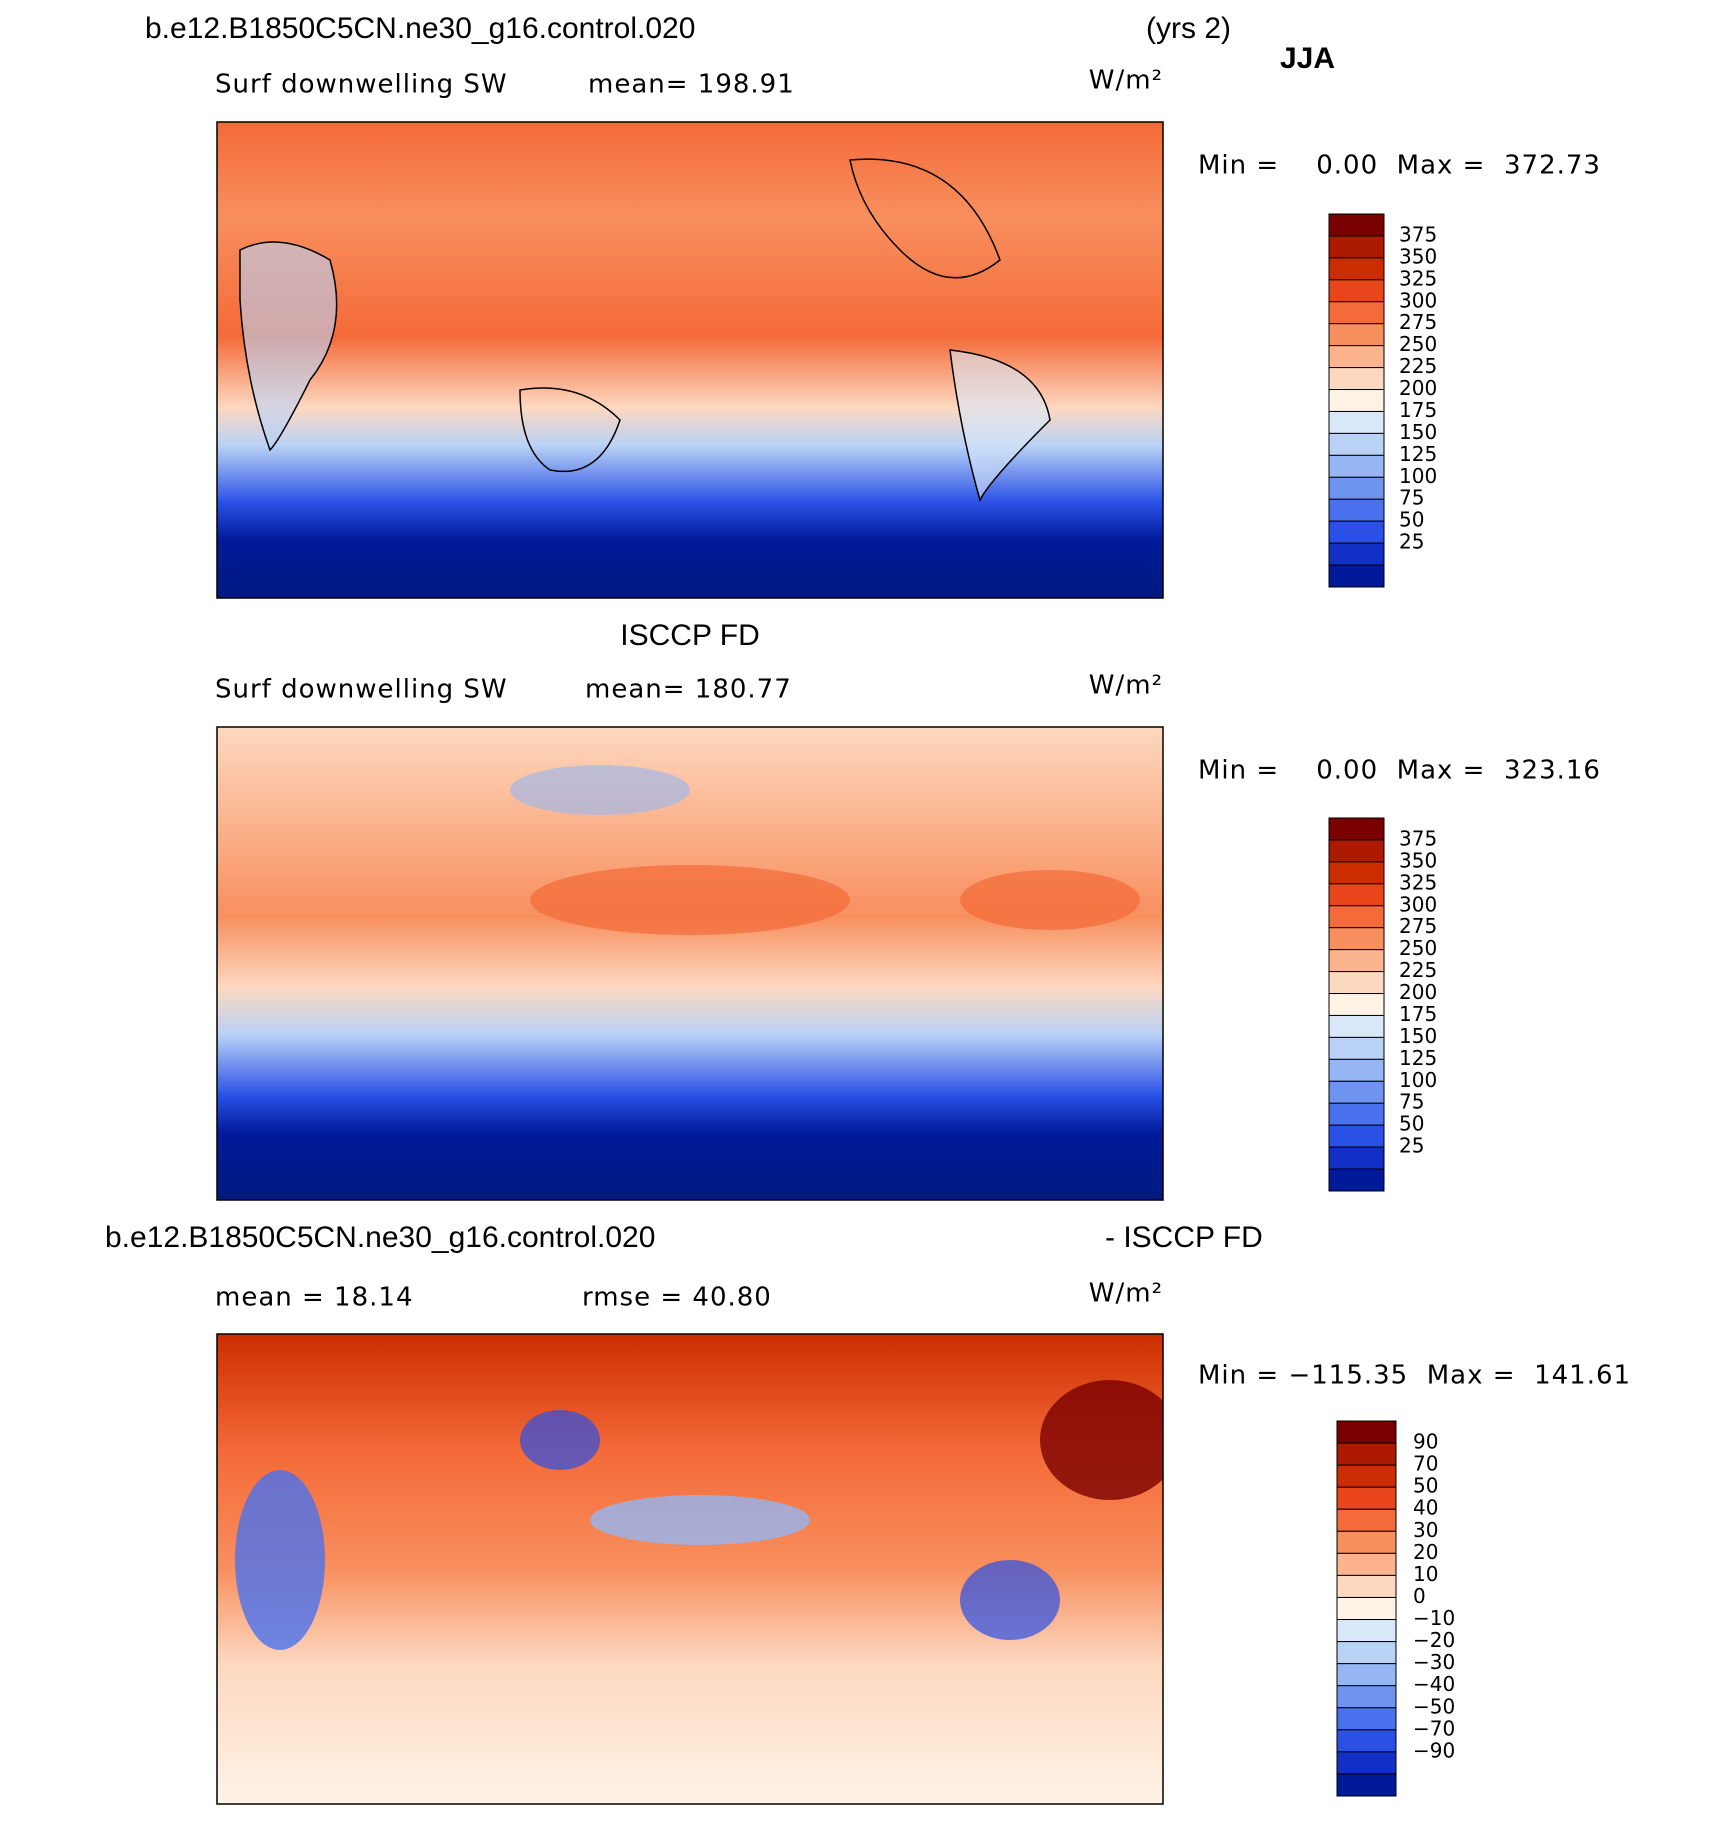 The image size is (1710, 1831). Describe the element at coordinates (1418, 926) in the screenshot. I see `colorbar-label: 275` at that location.